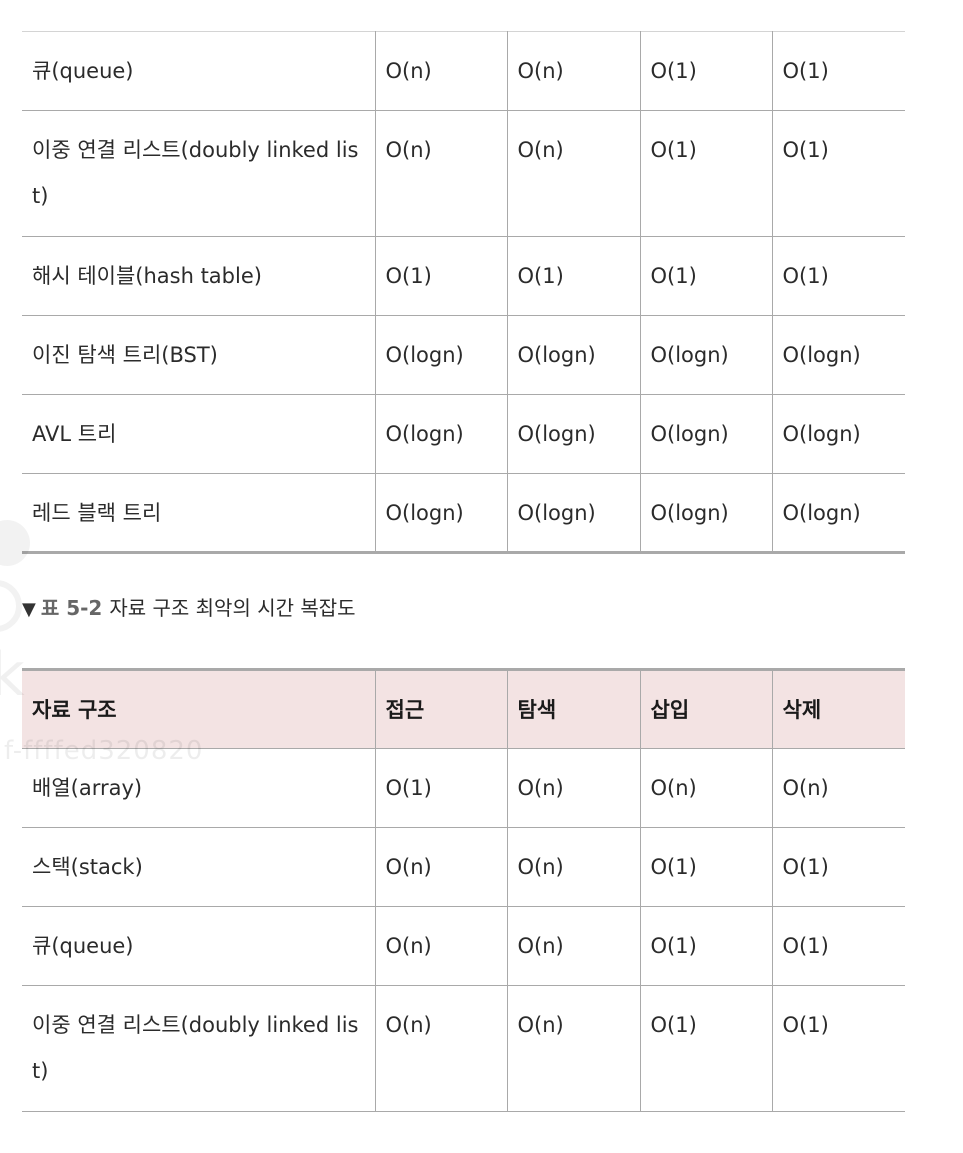  Describe the element at coordinates (705, 709) in the screenshot. I see `column-header: 삽입` at that location.